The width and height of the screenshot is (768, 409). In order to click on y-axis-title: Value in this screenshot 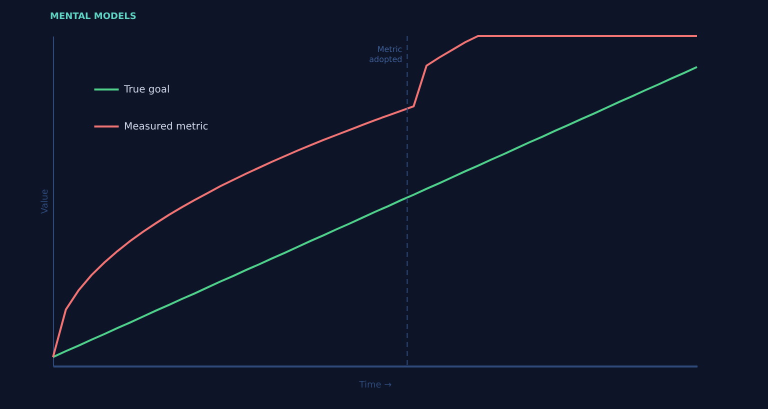, I will do `click(45, 201)`.